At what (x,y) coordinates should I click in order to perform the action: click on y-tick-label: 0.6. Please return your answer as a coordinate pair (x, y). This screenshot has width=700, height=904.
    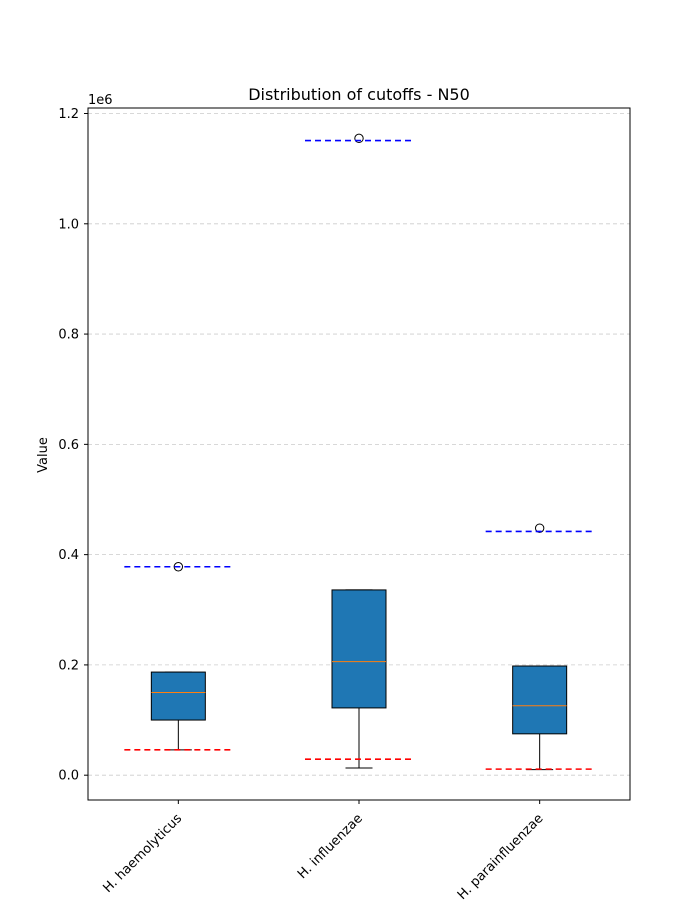
    Looking at the image, I should click on (68, 445).